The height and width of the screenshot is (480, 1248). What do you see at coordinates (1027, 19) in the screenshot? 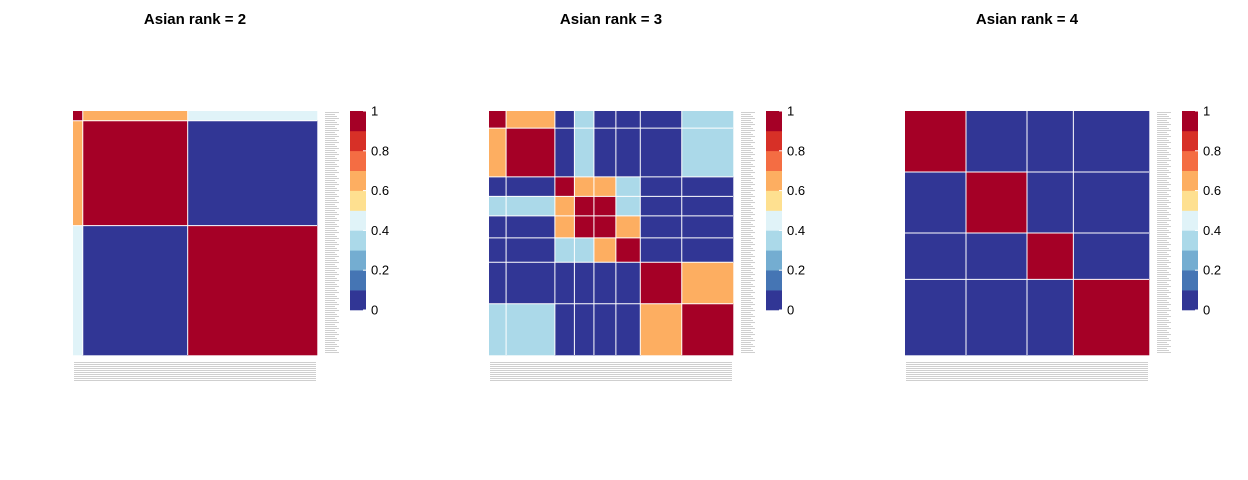
I see `heatmap-title: Asian rank = 4` at bounding box center [1027, 19].